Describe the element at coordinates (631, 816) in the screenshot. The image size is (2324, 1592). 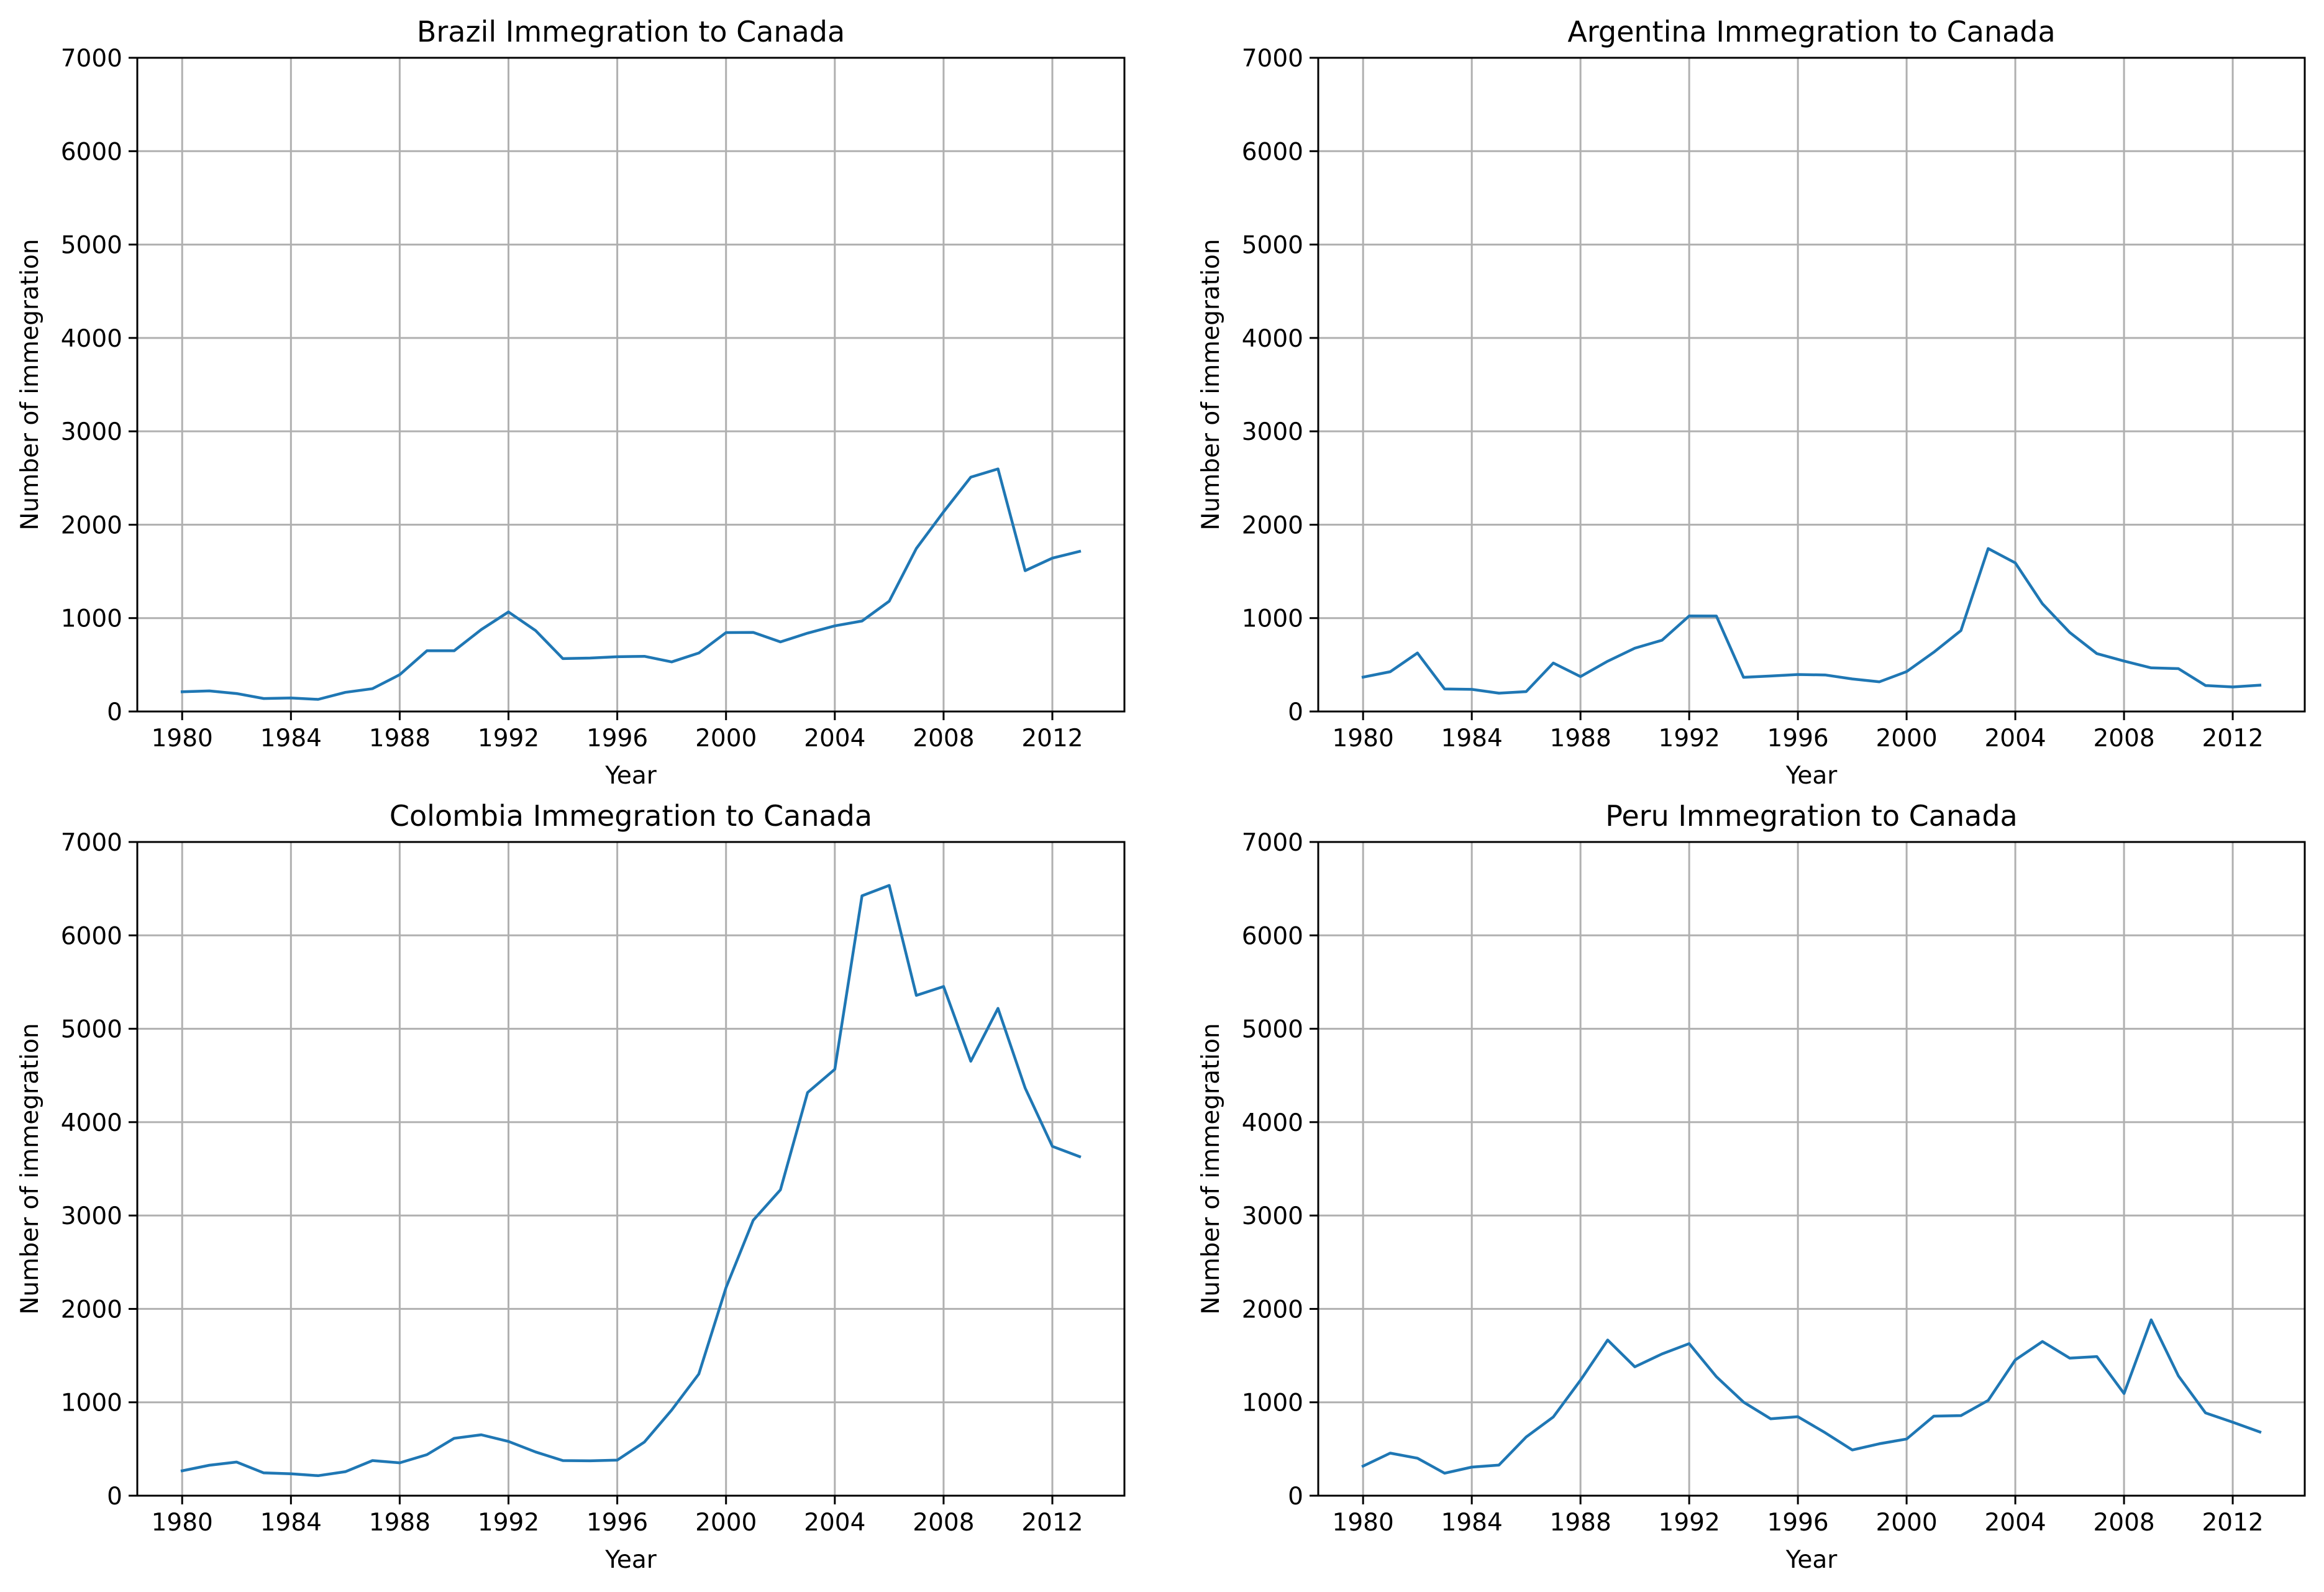
I see `chart-title: Colombia Immegration to Canada` at that location.